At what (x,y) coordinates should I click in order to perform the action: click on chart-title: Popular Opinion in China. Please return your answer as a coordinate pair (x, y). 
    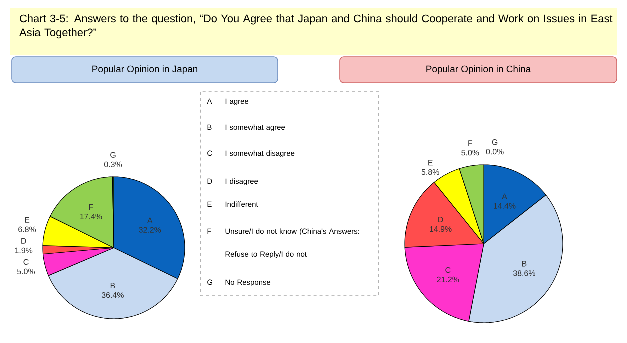
    Looking at the image, I should click on (479, 70).